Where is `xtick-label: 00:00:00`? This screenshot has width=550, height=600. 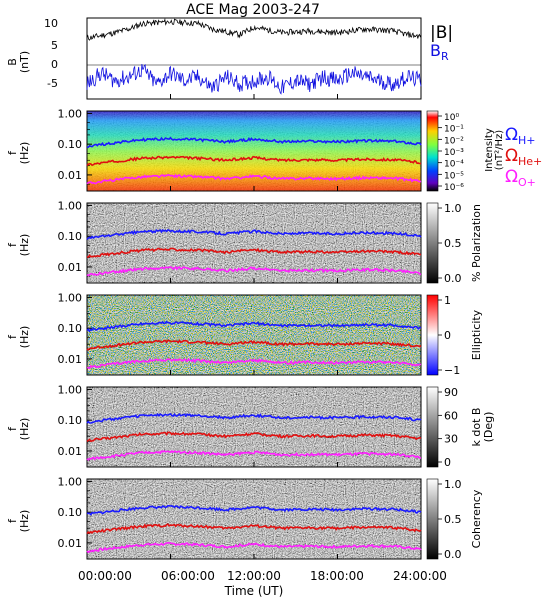
xtick-label: 00:00:00 is located at coordinates (105, 576).